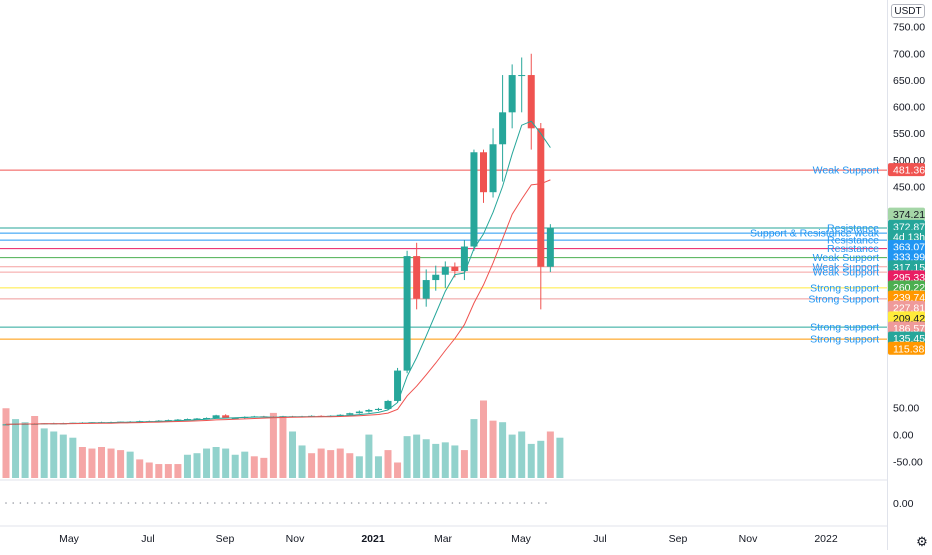 This screenshot has height=555, width=932. What do you see at coordinates (853, 249) in the screenshot?
I see `level-label: Resistance` at bounding box center [853, 249].